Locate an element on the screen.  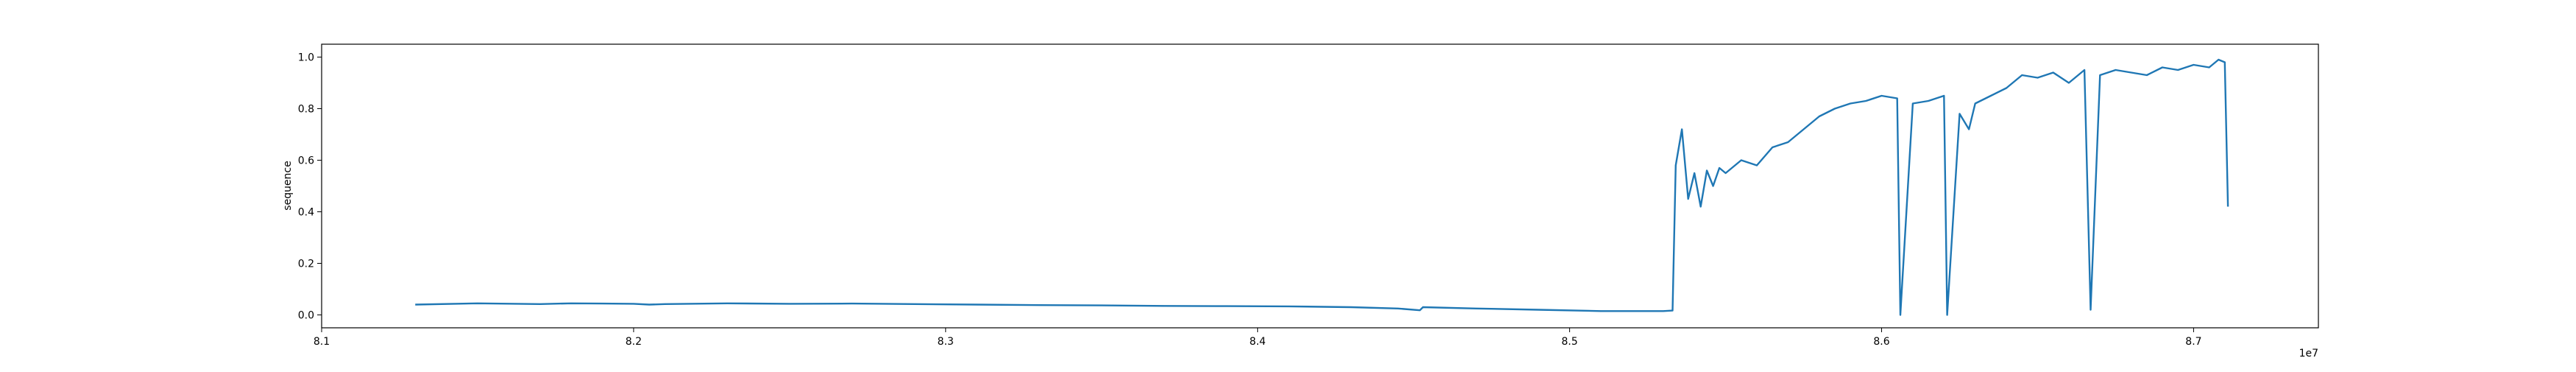
x-axis: 8.1 8.2 8.3 8.4 8.5 8.6 8.7 is located at coordinates (1258, 338).